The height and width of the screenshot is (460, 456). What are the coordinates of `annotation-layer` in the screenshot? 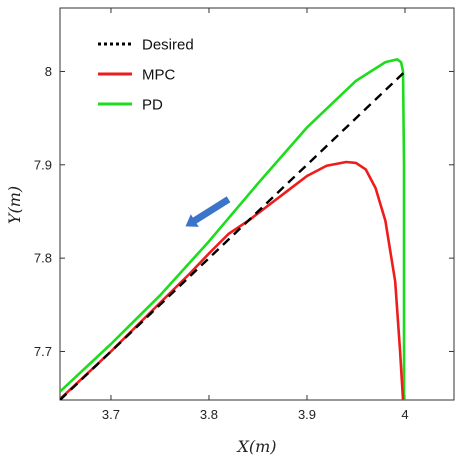 It's located at (208, 211).